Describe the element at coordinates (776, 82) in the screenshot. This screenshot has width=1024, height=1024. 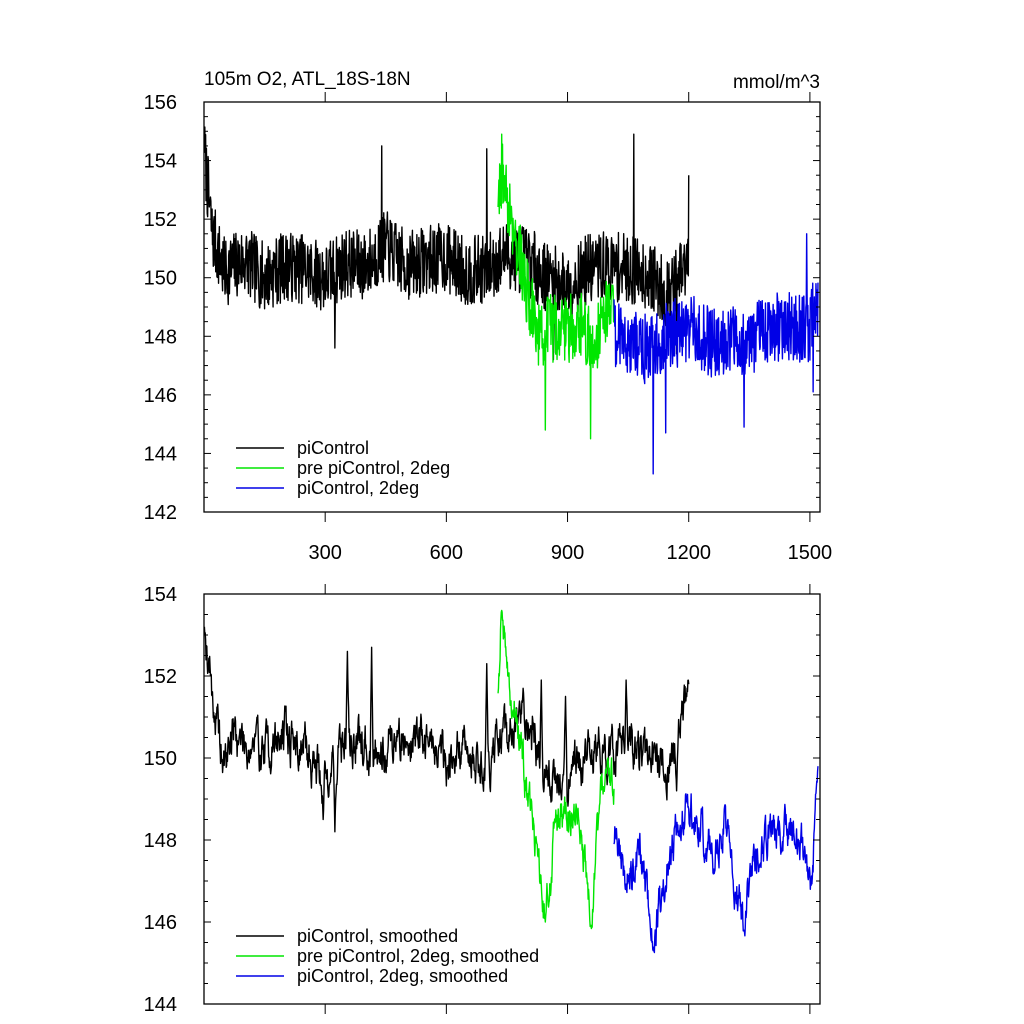
I see `units-label: mmol/m^3` at that location.